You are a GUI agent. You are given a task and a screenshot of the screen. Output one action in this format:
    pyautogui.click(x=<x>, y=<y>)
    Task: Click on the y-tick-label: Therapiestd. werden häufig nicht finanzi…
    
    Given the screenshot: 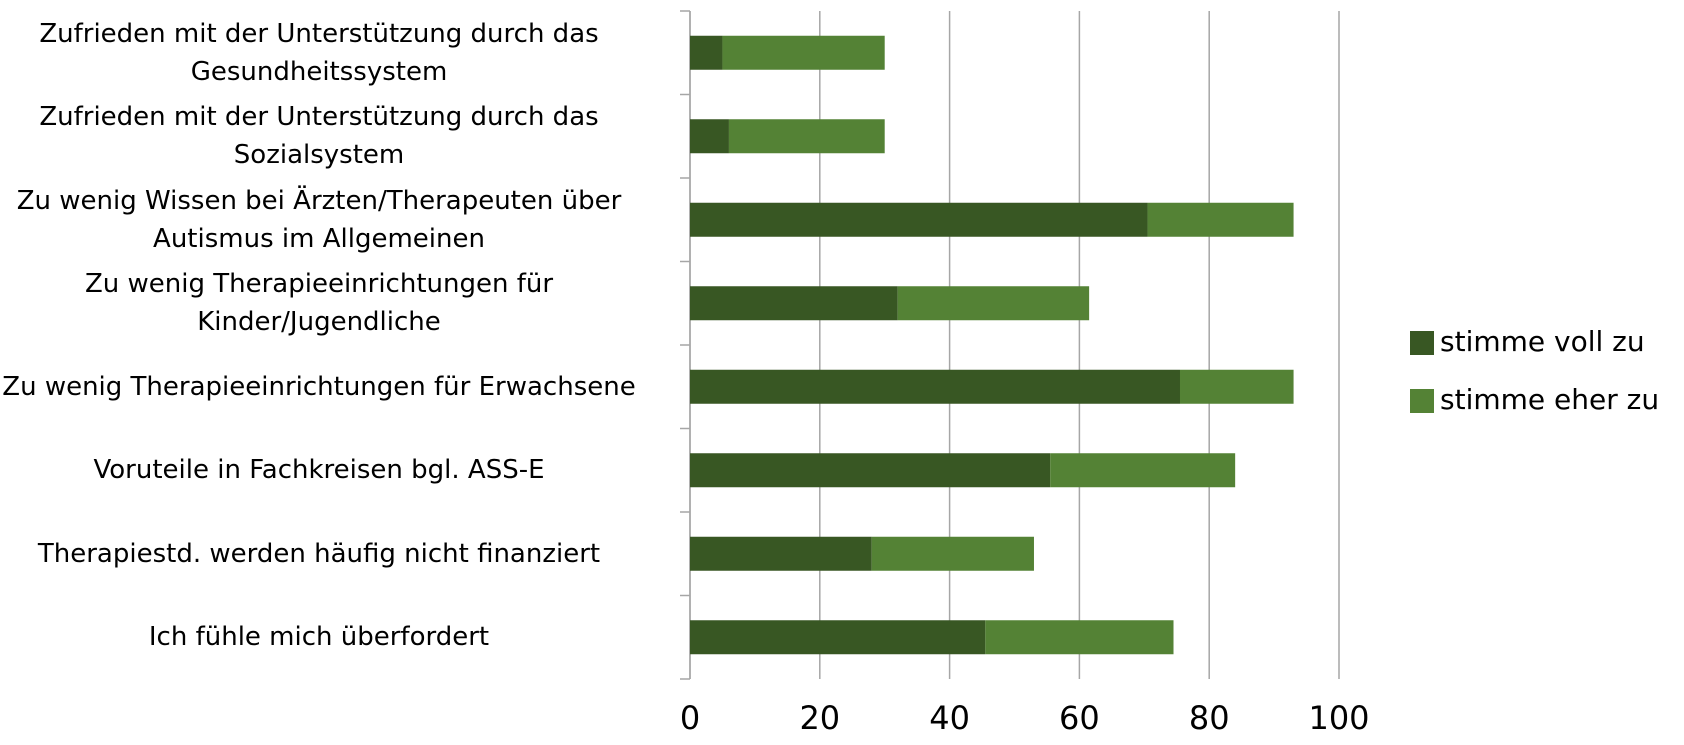 What is the action you would take?
    pyautogui.click(x=319, y=553)
    